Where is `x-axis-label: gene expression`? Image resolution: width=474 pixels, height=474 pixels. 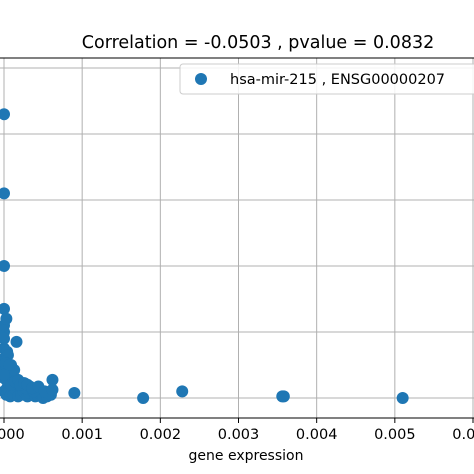
x-axis-label: gene expression is located at coordinates (246, 456).